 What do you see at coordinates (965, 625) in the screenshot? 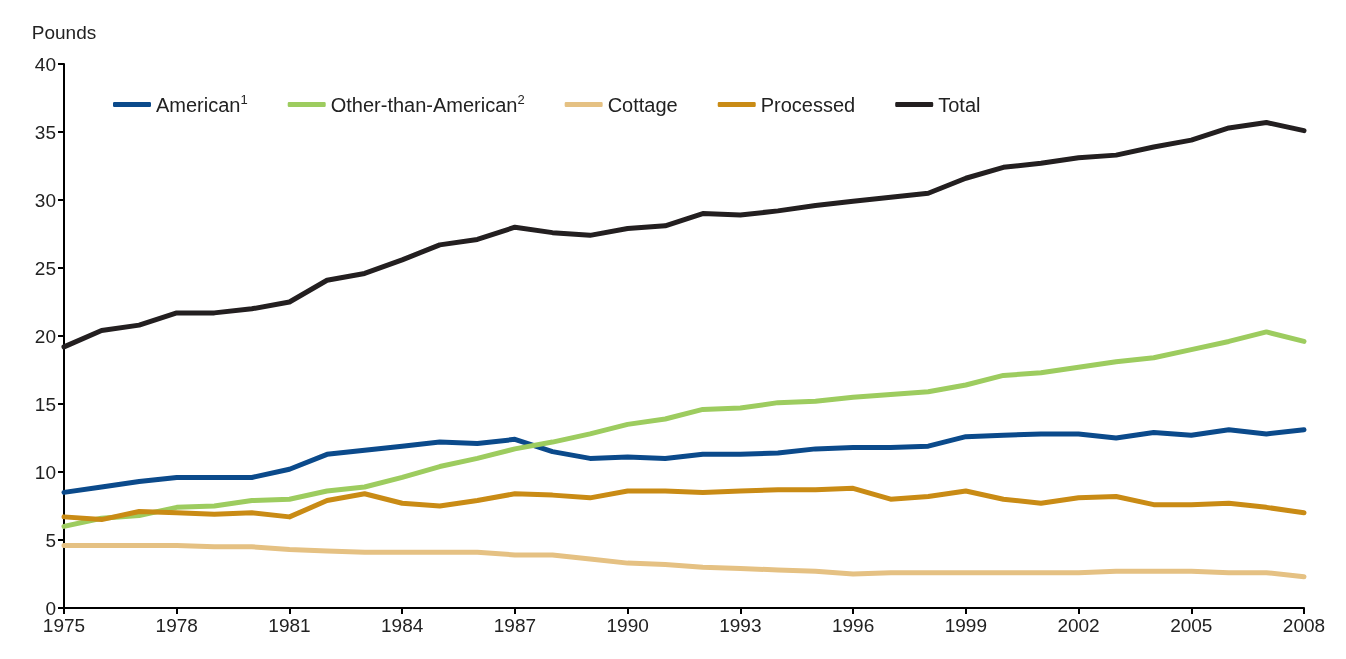
I see `x-tick-label: 1999` at bounding box center [965, 625].